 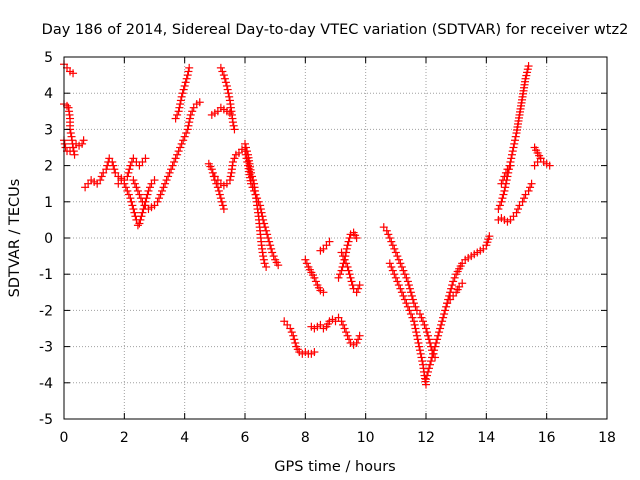 What do you see at coordinates (48, 239) in the screenshot?
I see `y-tick-label: 0` at bounding box center [48, 239].